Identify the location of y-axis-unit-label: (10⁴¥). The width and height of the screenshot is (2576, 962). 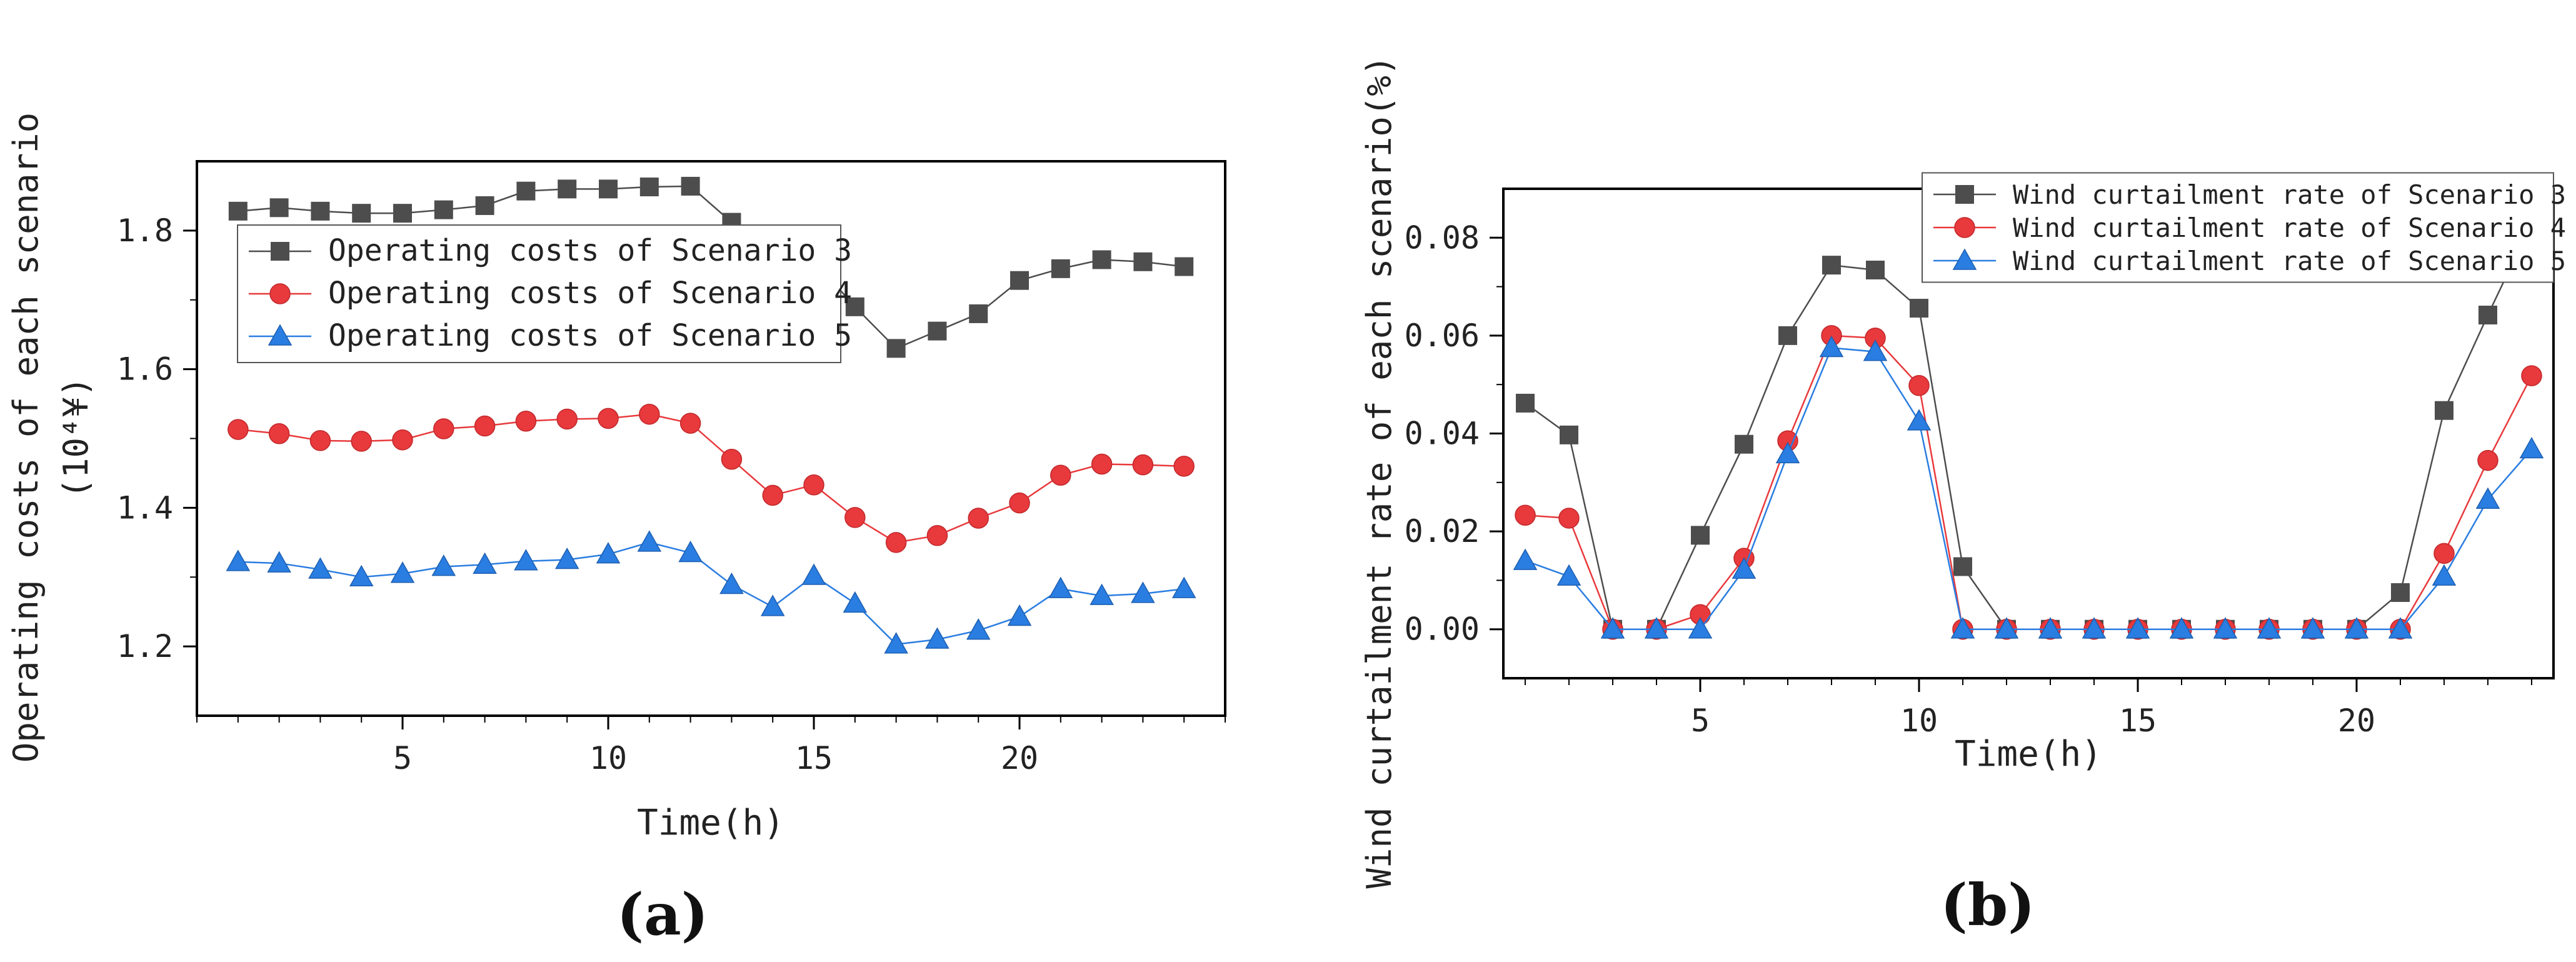
(76, 437).